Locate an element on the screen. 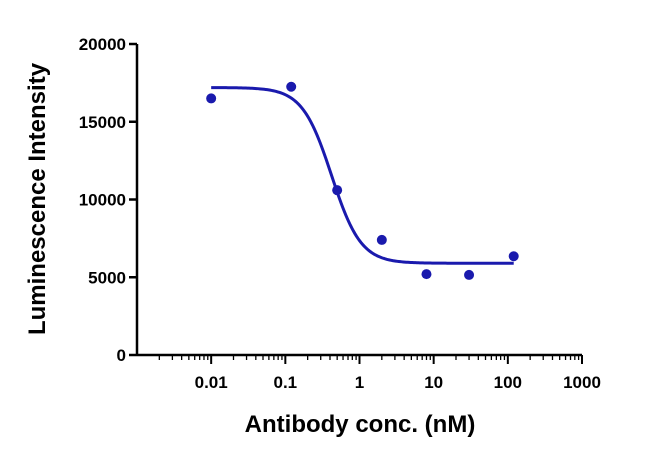 The height and width of the screenshot is (463, 650). y-tick-label: 0 is located at coordinates (121, 355).